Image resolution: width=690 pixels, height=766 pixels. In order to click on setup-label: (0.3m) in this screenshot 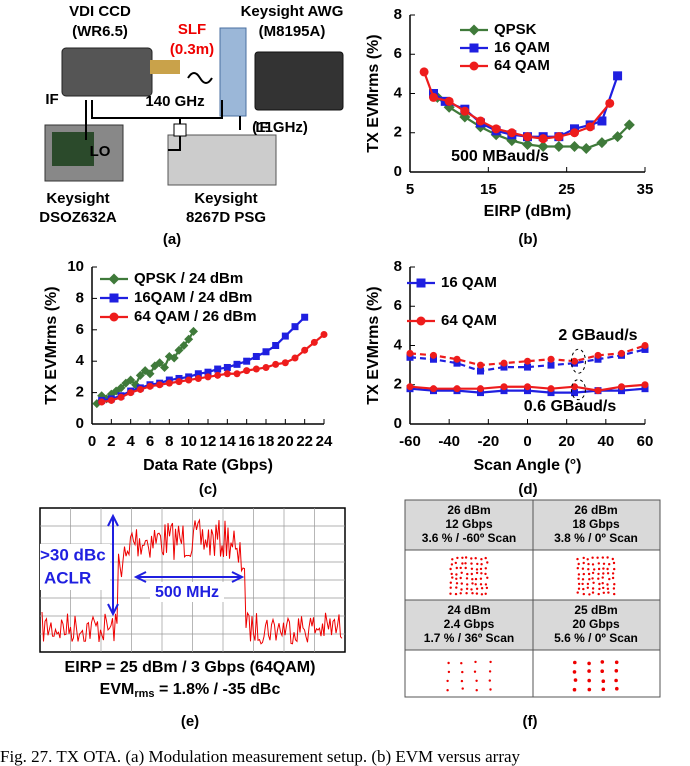, I will do `click(192, 49)`.